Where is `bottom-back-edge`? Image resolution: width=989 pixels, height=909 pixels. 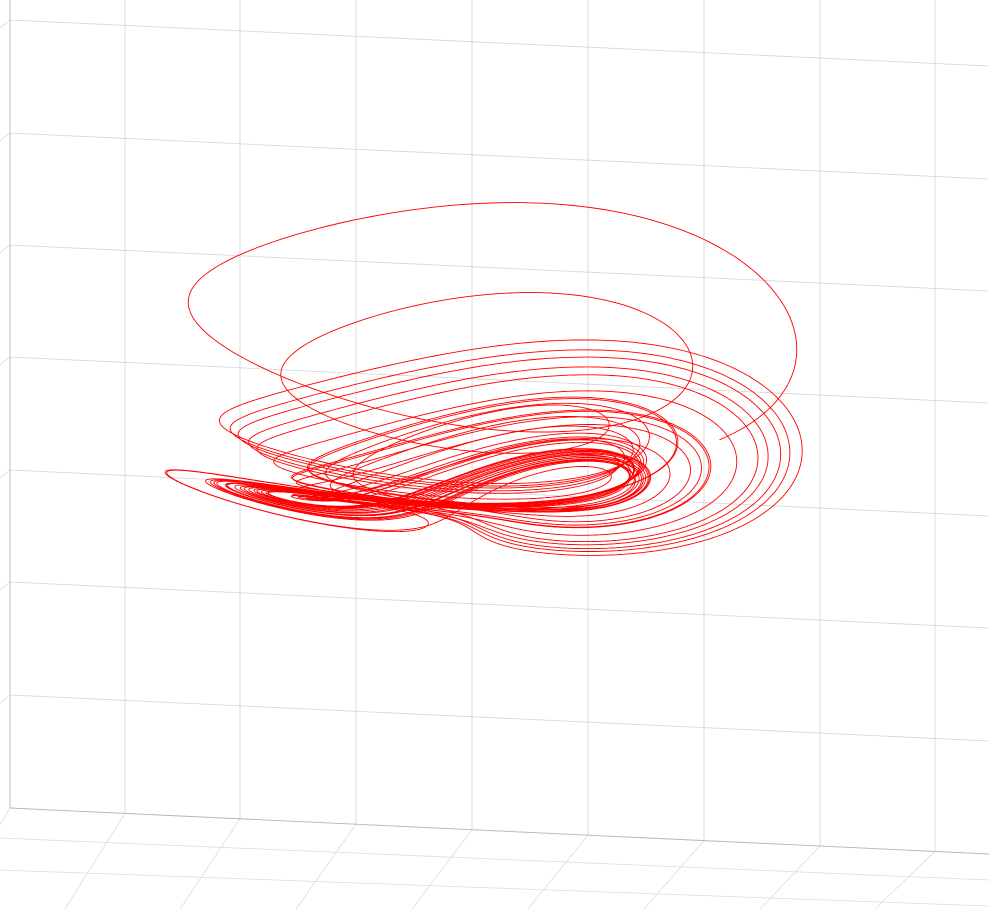
bottom-back-edge is located at coordinates (499, 831).